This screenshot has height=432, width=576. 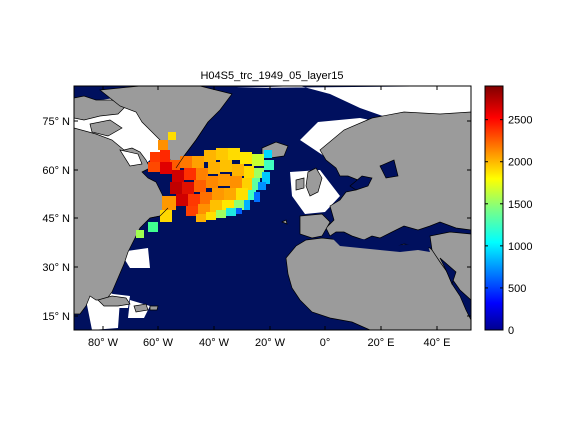 What do you see at coordinates (520, 121) in the screenshot?
I see `colorbar-tick-label: 2500` at bounding box center [520, 121].